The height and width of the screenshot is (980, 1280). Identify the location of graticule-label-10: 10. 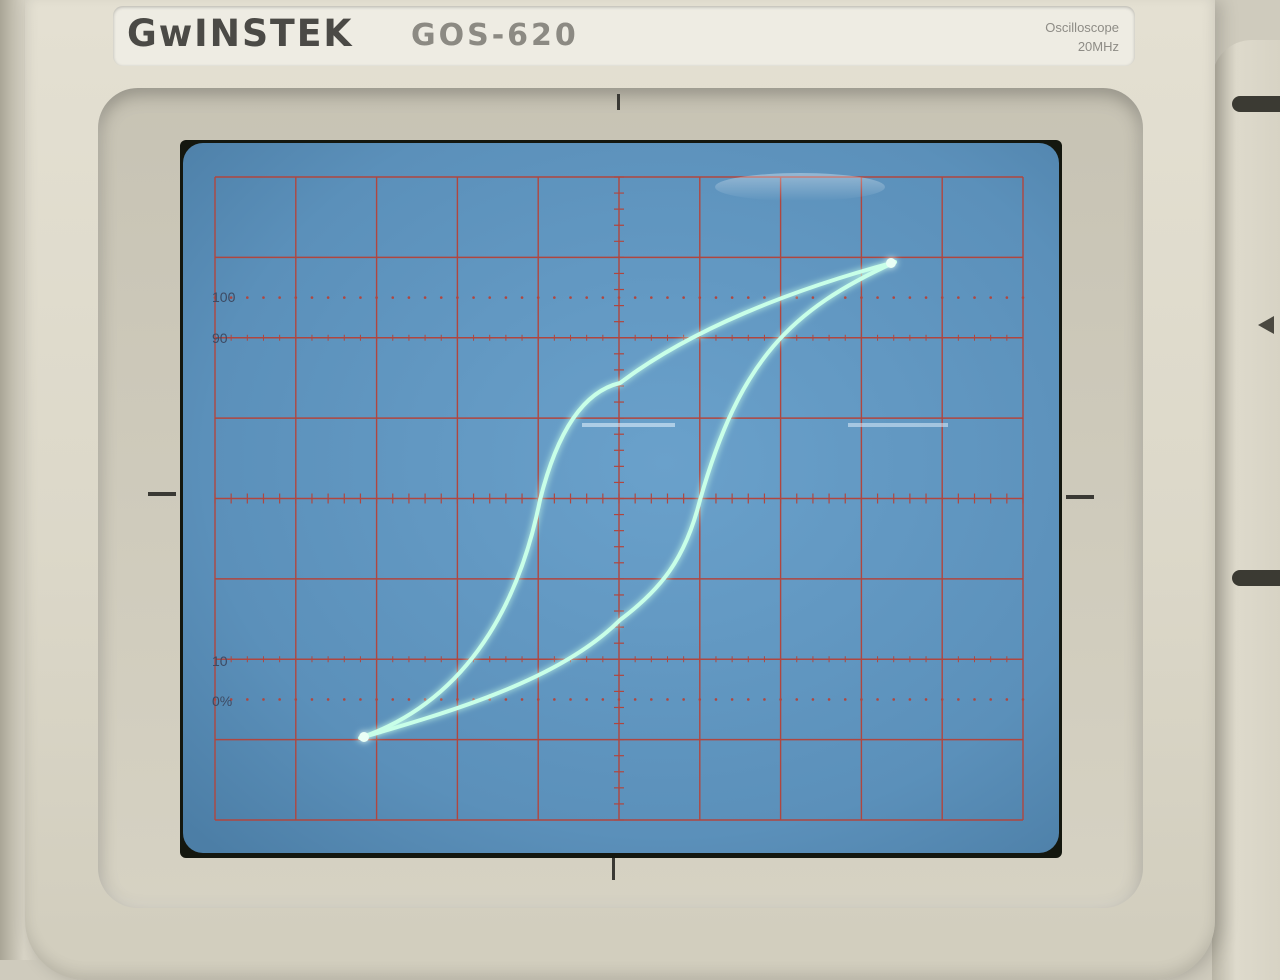
(220, 661).